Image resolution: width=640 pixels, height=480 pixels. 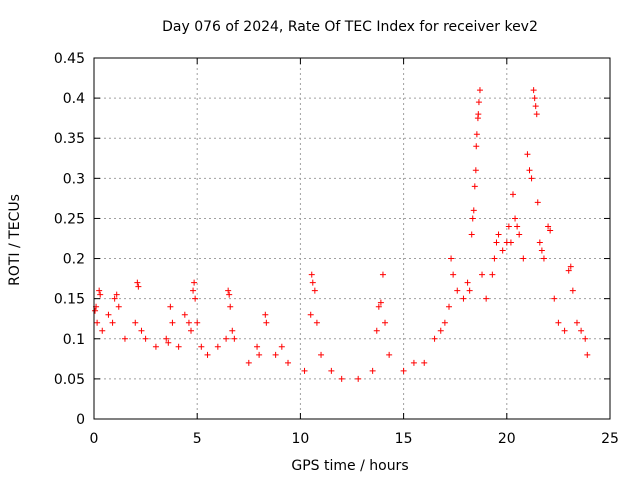 I want to click on y-tick-label: 0.1, so click(x=74, y=340).